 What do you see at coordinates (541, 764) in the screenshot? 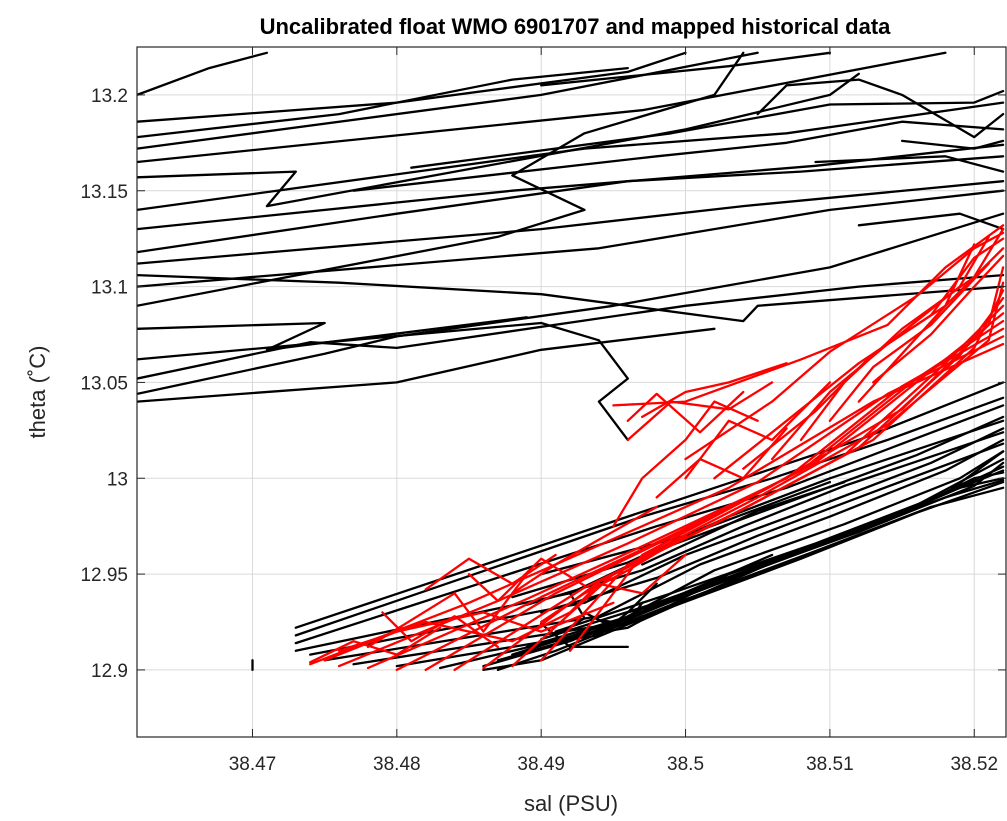
I see `x-tick-label: 38.49` at bounding box center [541, 764].